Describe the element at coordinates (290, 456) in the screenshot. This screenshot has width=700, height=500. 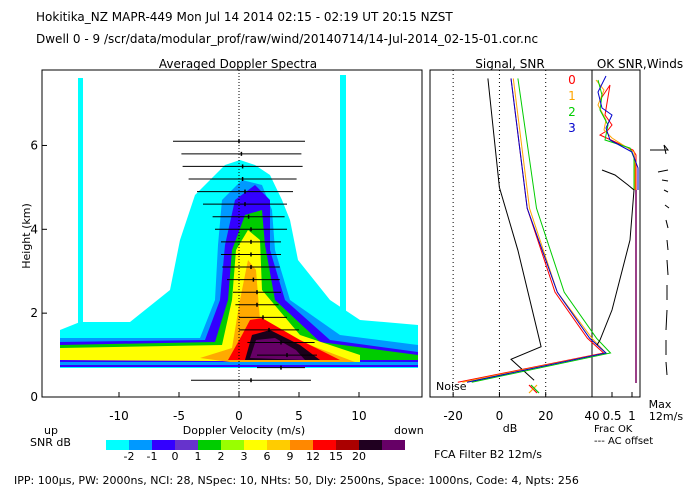
I see `colorbar-tick-label: 9` at that location.